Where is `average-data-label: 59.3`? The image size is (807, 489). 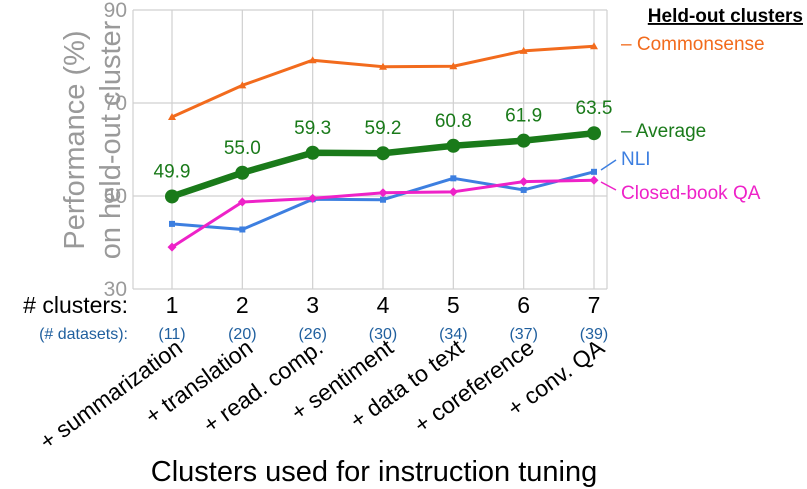 average-data-label: 59.3 is located at coordinates (312, 128).